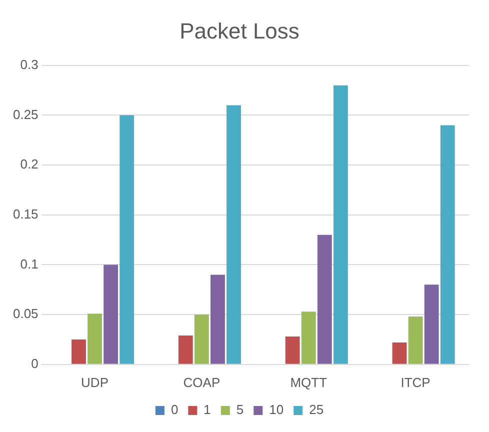  I want to click on x-tick-label: UDP, so click(94, 382).